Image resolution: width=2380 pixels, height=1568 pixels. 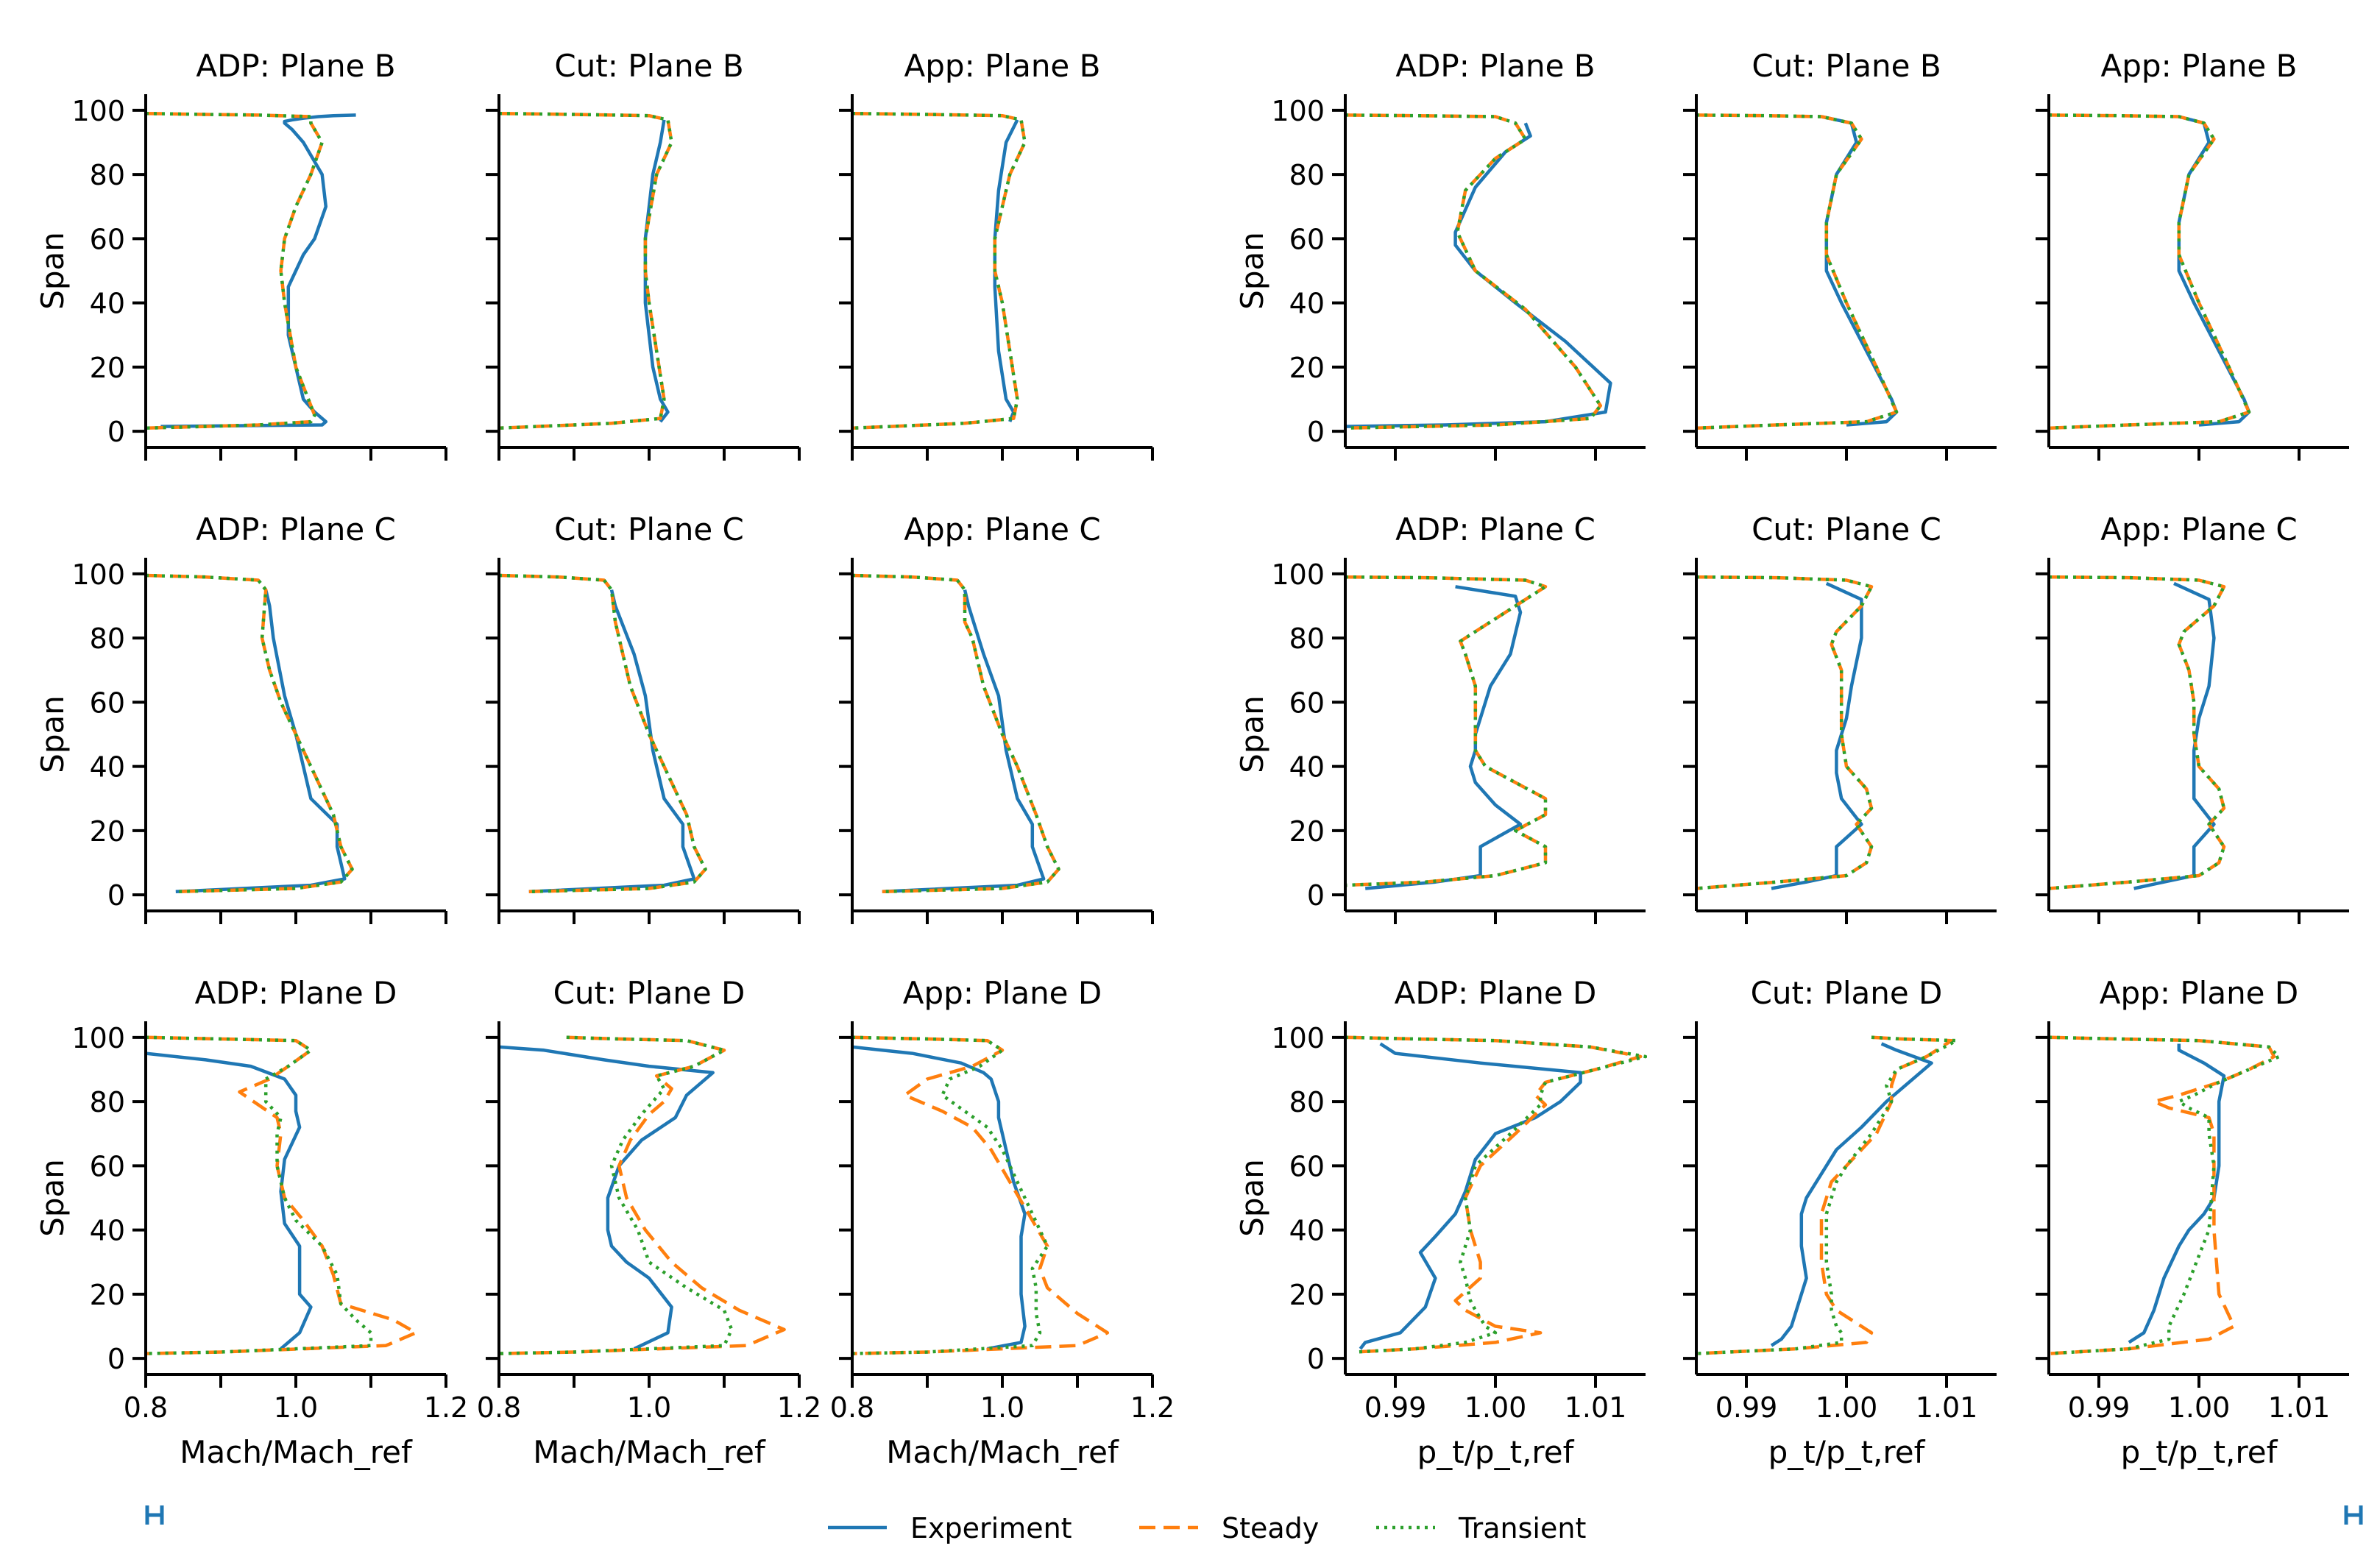 I want to click on subplot-6: App: Plane B, so click(x=2192, y=254).